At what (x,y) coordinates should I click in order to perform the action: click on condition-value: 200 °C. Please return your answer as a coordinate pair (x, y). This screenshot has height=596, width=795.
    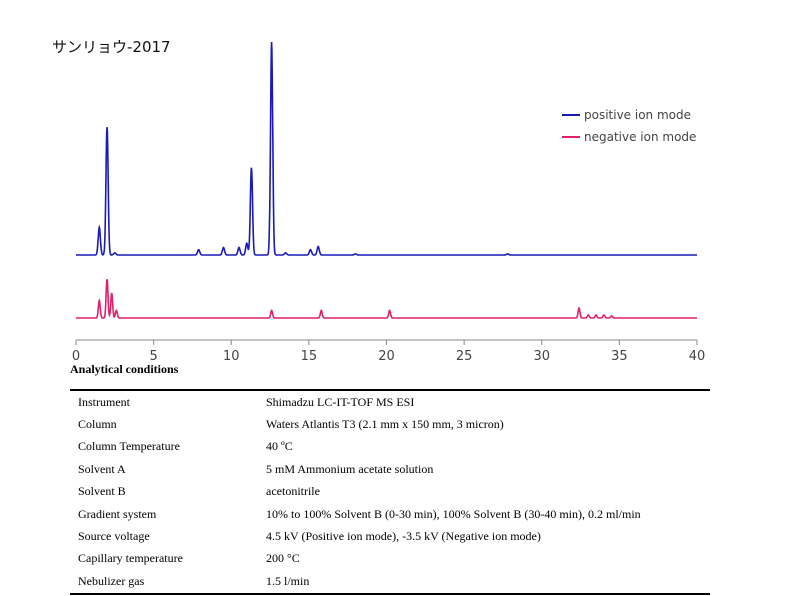
    Looking at the image, I should click on (283, 558).